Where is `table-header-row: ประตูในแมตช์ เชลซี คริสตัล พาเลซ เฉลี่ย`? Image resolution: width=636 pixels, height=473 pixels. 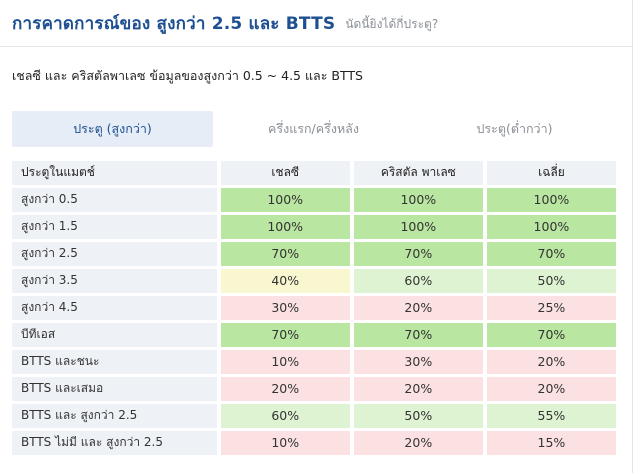 table-header-row: ประตูในแมตช์ เชลซี คริสตัล พาเลซ เฉลี่ย is located at coordinates (314, 173).